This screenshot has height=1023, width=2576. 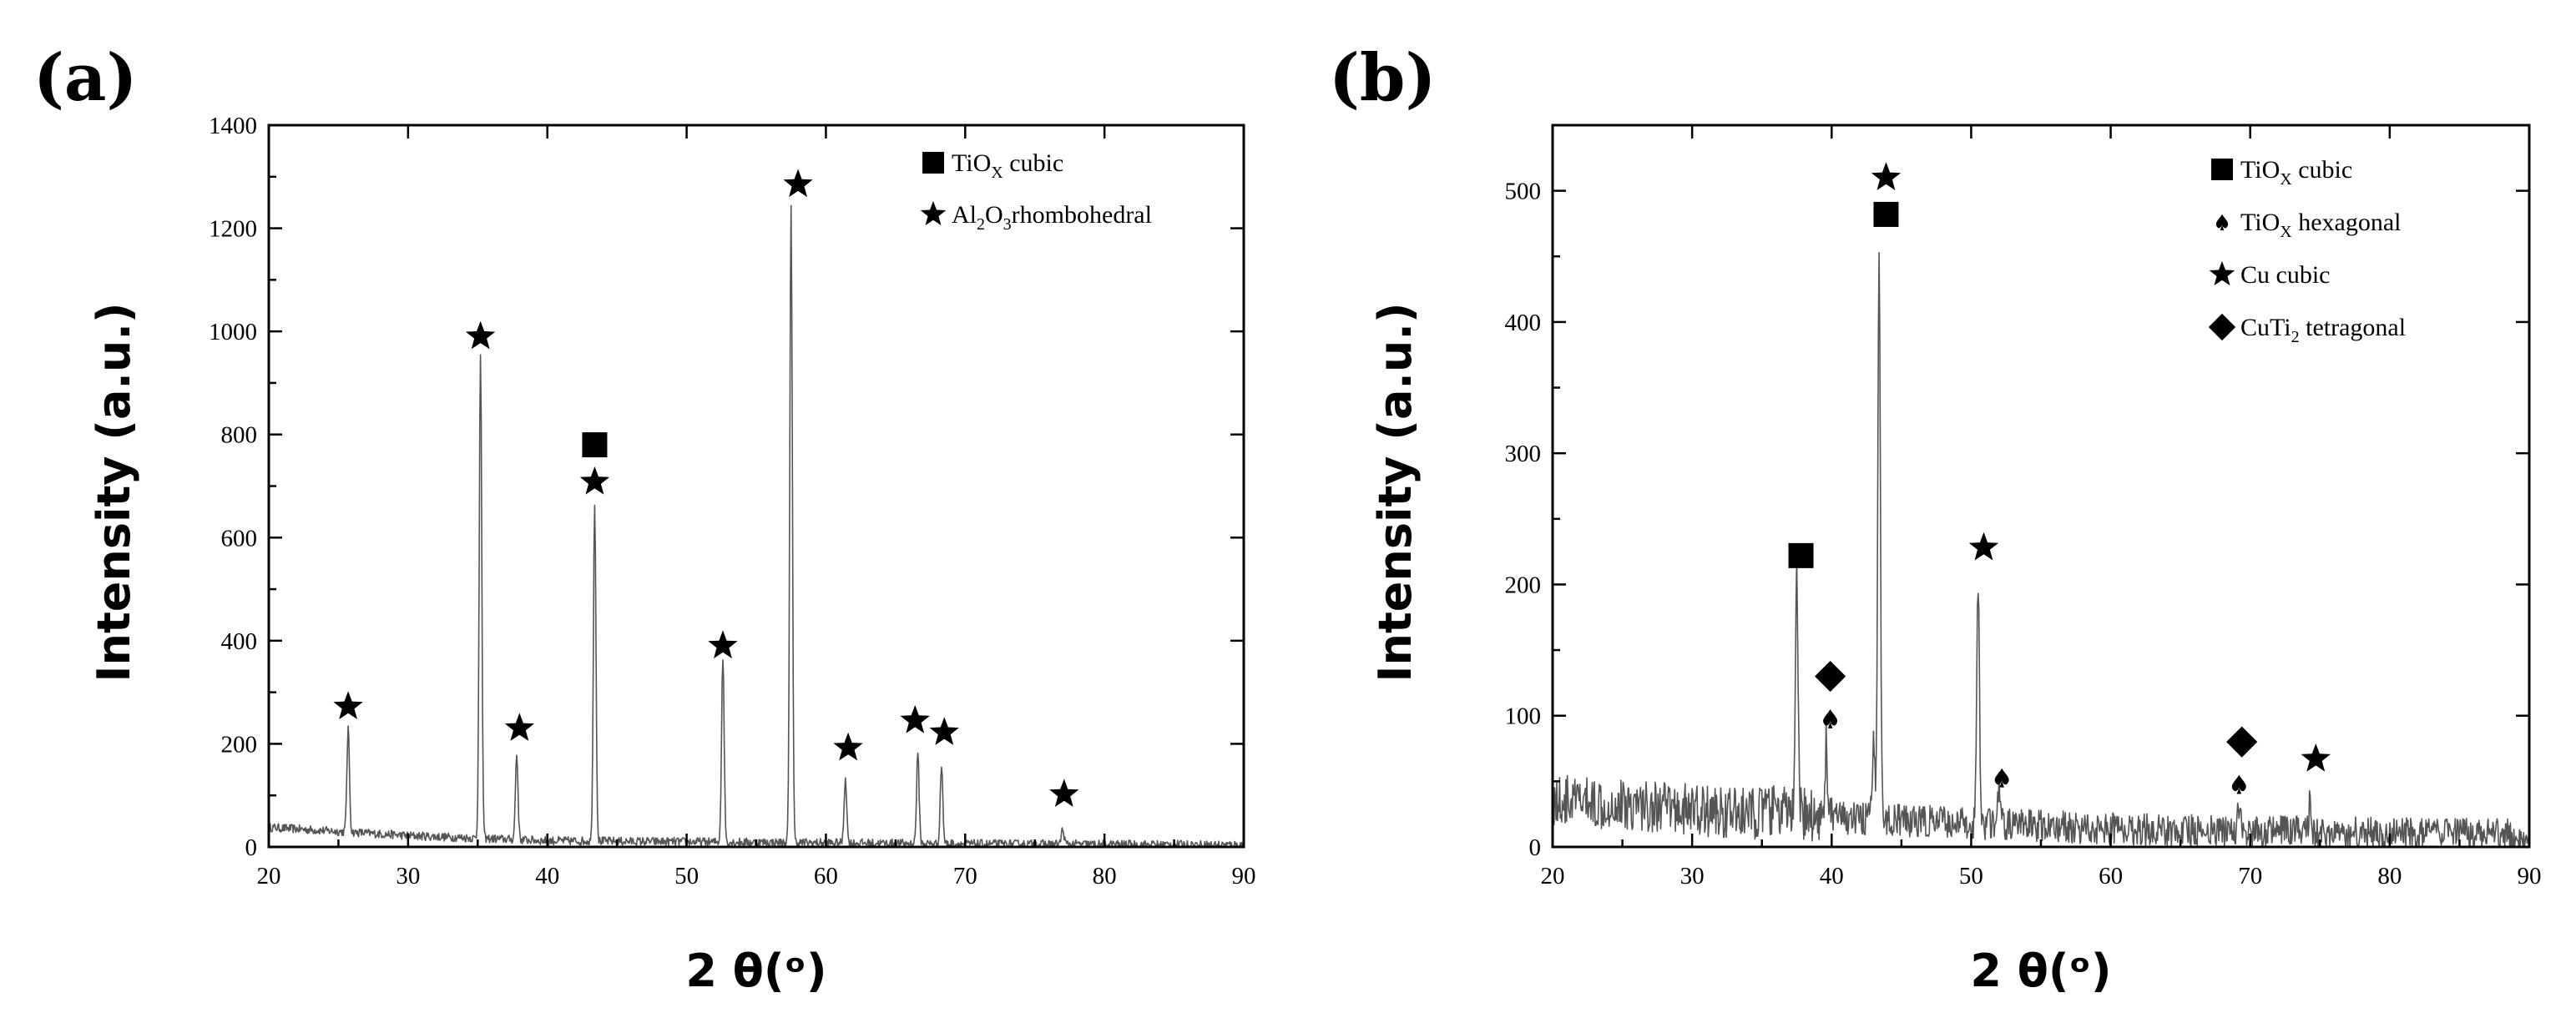 I want to click on legend-subscript: 3, so click(x=1007, y=224).